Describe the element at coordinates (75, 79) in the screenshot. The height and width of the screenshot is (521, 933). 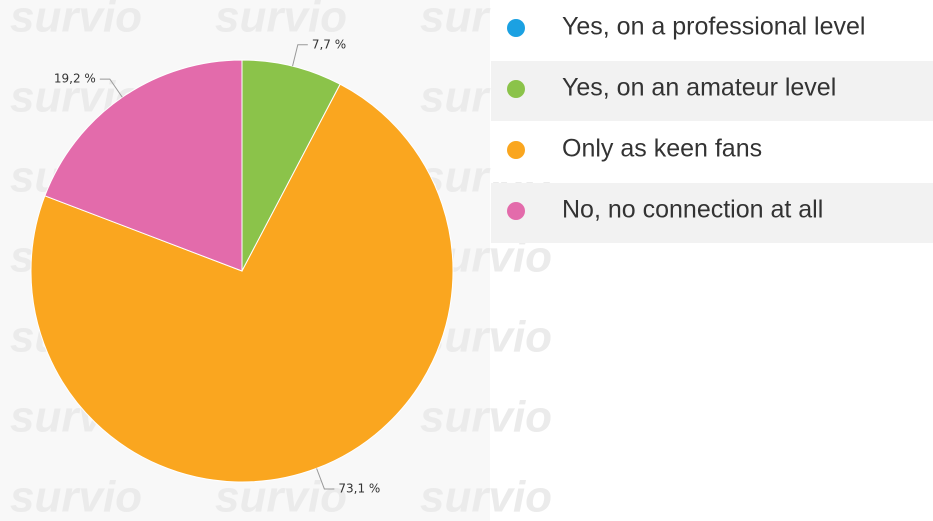
I see `slice-label: 19,2 %` at that location.